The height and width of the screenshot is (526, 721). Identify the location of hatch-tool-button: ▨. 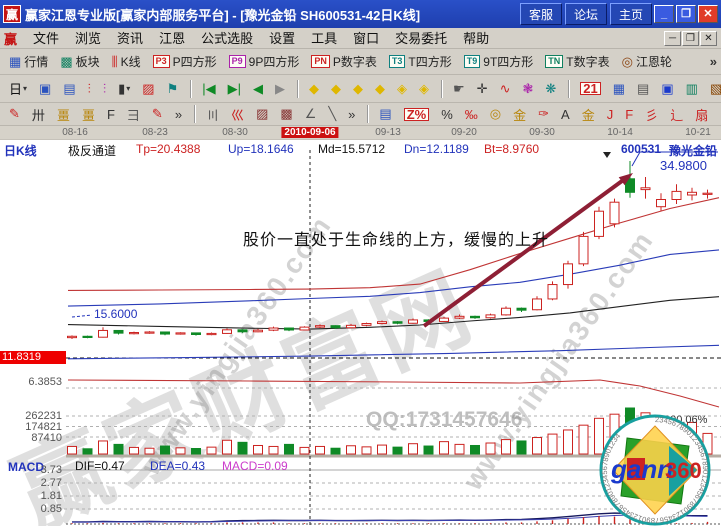
(262, 114).